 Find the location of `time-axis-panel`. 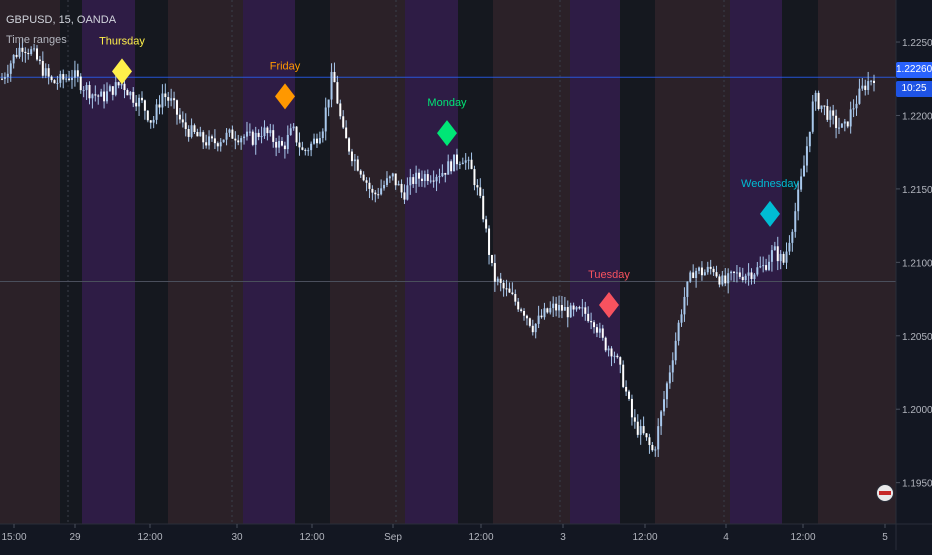

time-axis-panel is located at coordinates (466, 537).